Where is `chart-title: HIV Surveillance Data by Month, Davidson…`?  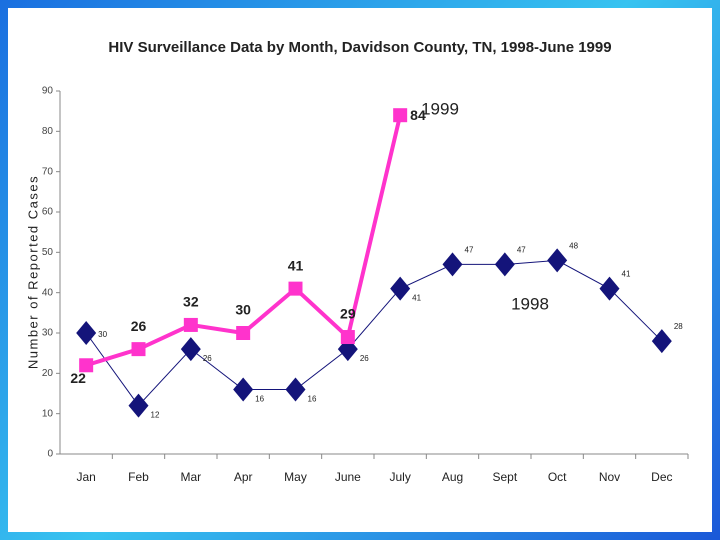 chart-title: HIV Surveillance Data by Month, Davidson… is located at coordinates (359, 47).